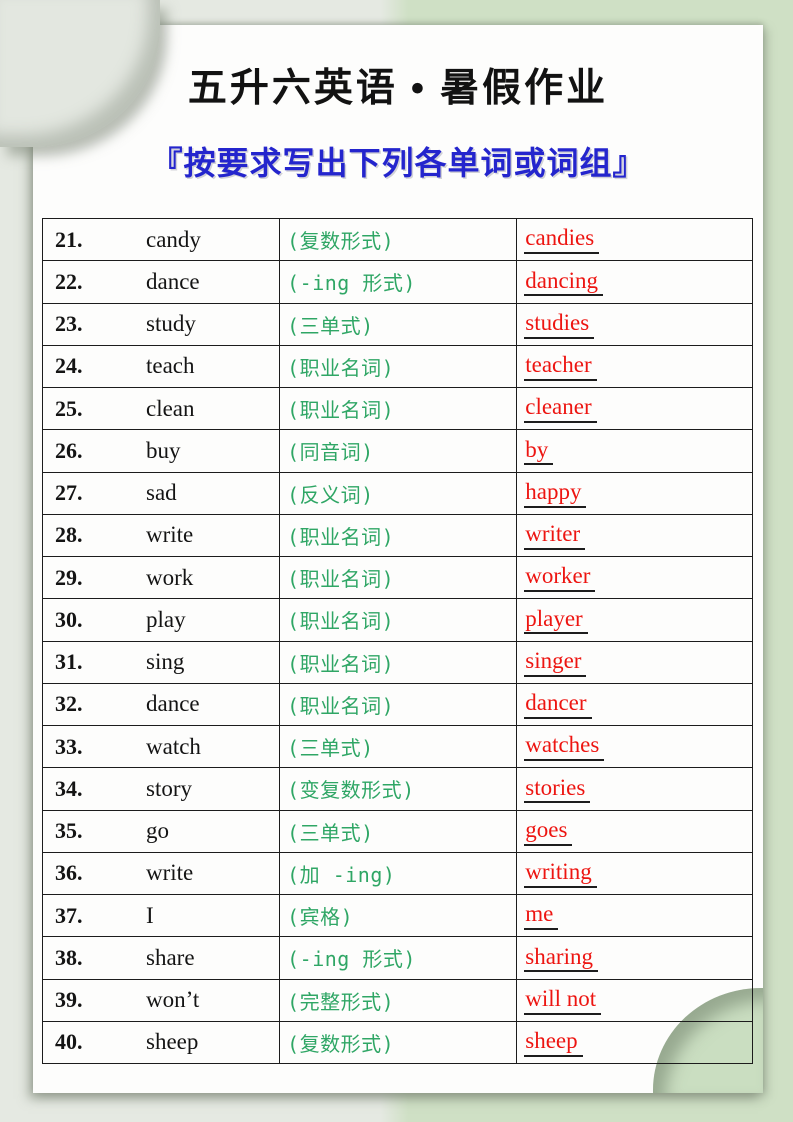 The height and width of the screenshot is (1122, 793). What do you see at coordinates (634, 746) in the screenshot?
I see `answer-cell: watches` at bounding box center [634, 746].